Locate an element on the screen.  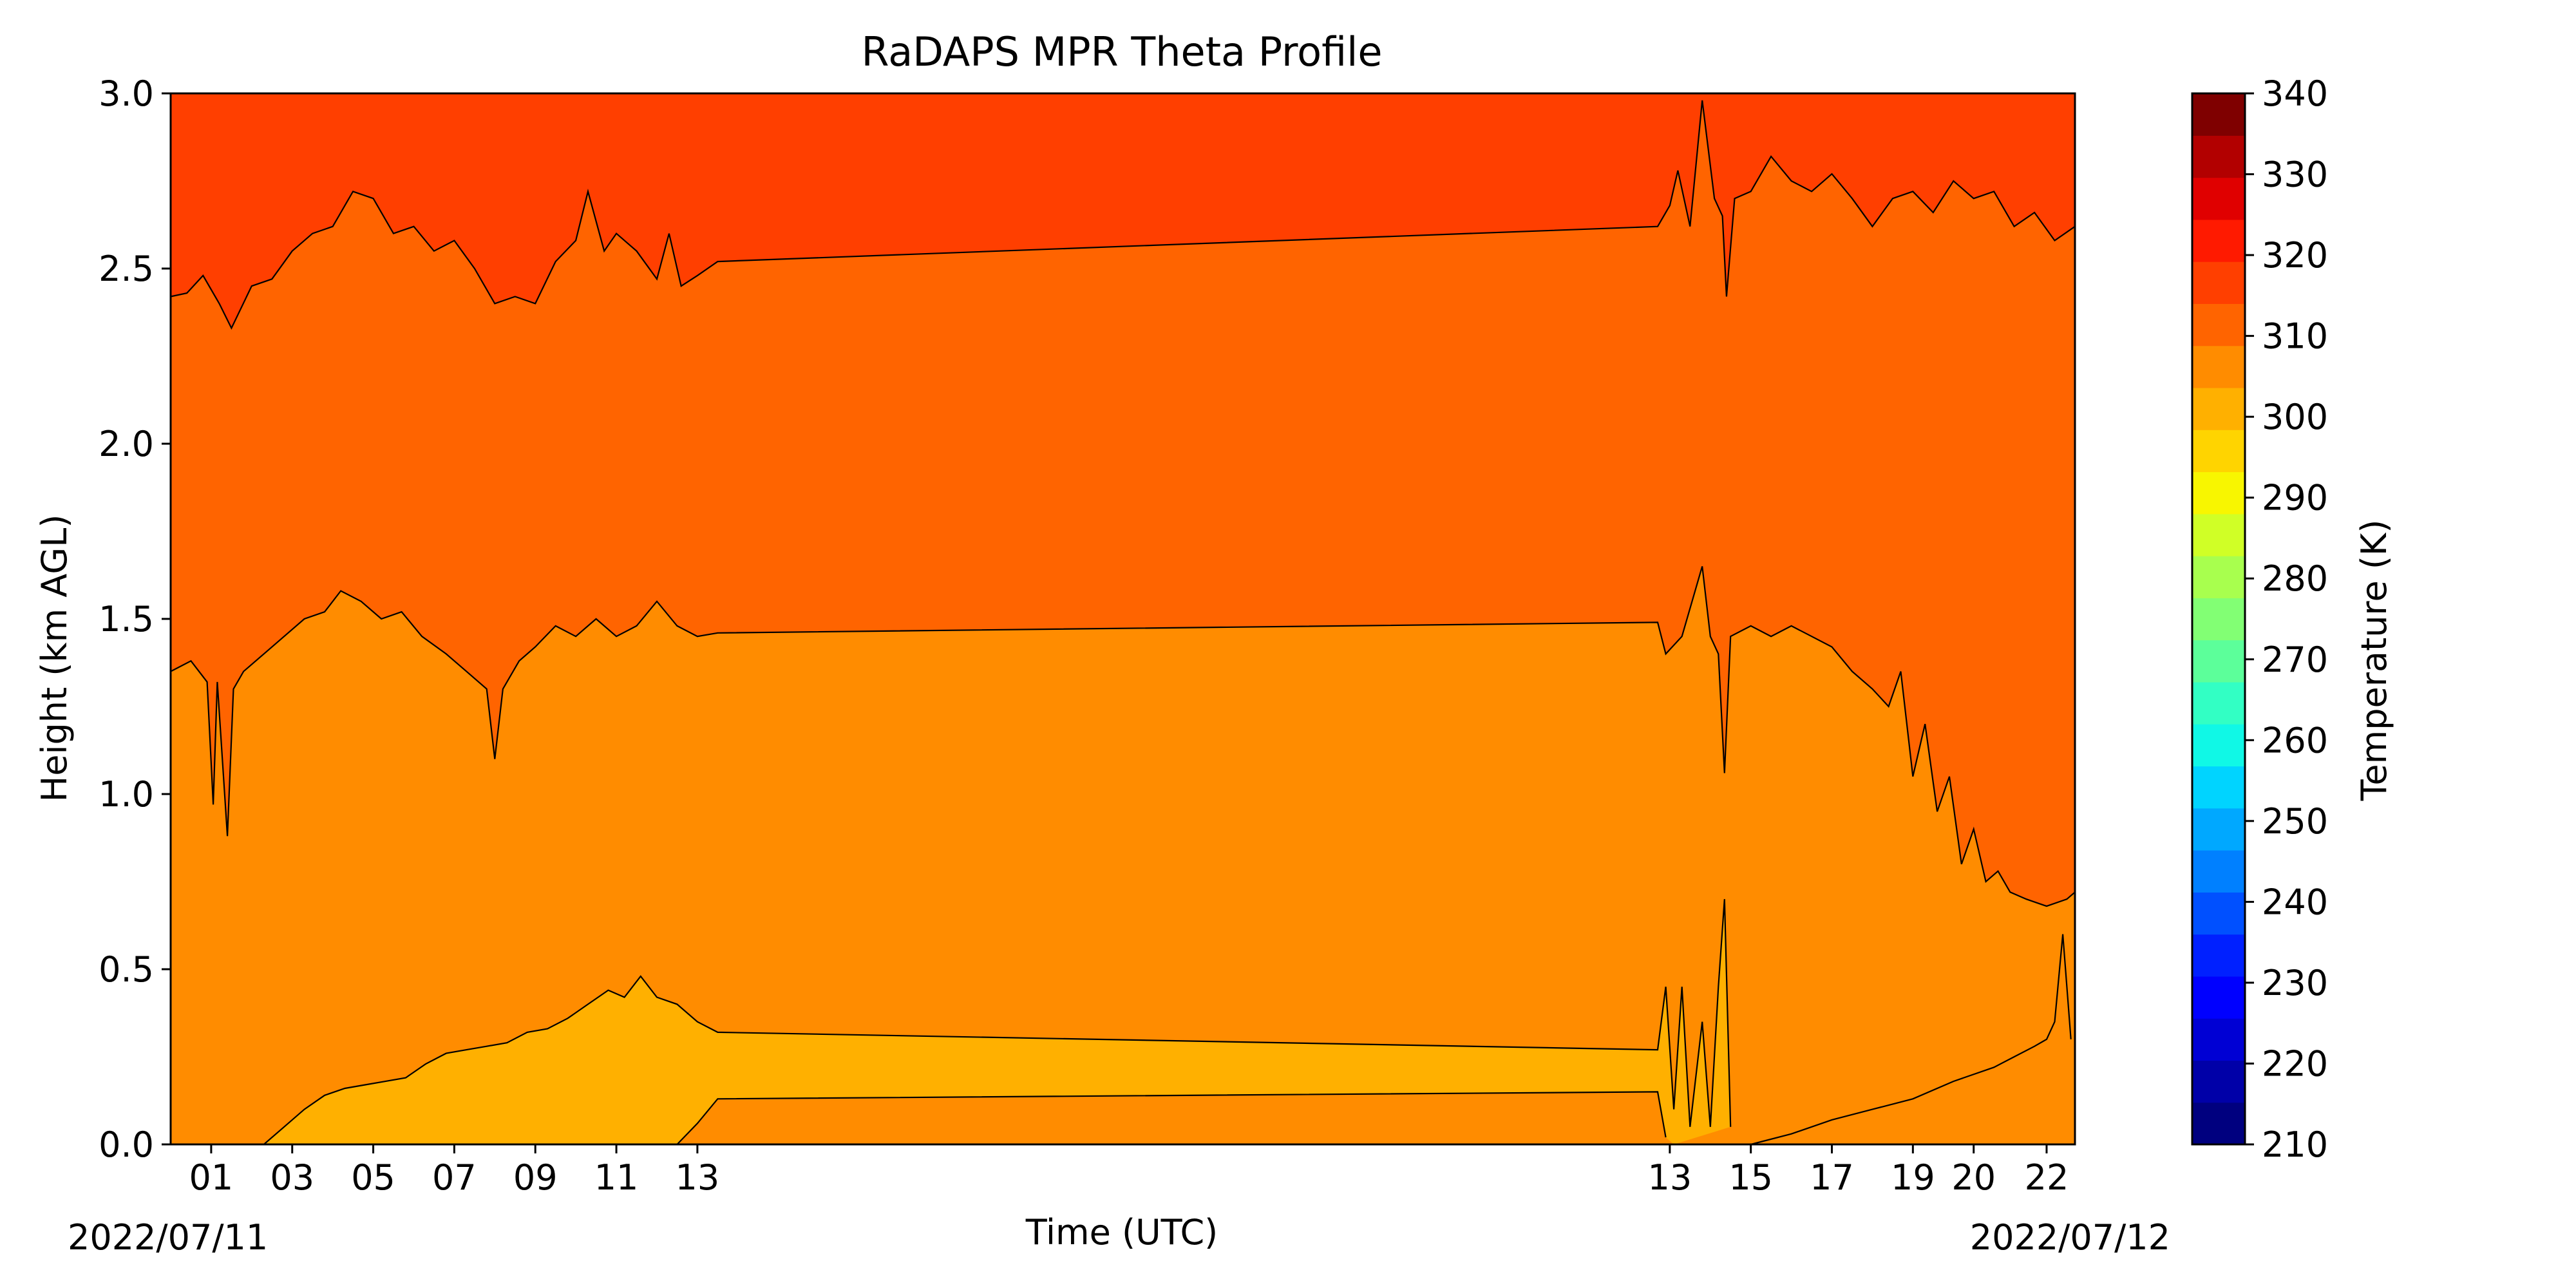
x-tick-label: 01 is located at coordinates (211, 1177).